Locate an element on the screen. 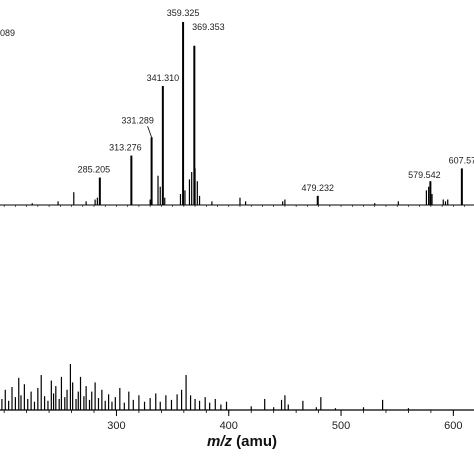  top-peak-label: 331.289 is located at coordinates (137, 120).